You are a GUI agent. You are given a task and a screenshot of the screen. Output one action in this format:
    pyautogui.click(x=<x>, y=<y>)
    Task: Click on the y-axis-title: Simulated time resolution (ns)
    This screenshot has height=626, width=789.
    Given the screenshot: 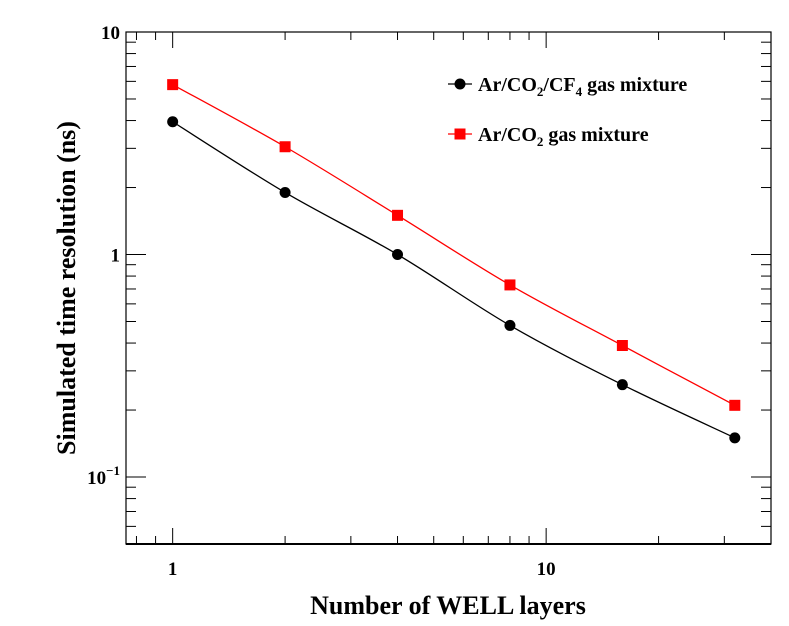 What is the action you would take?
    pyautogui.click(x=66, y=288)
    